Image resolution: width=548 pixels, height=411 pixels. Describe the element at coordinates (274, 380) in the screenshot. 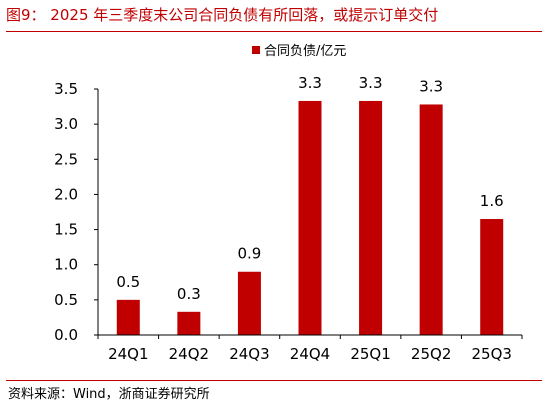

I see `source-divider` at that location.